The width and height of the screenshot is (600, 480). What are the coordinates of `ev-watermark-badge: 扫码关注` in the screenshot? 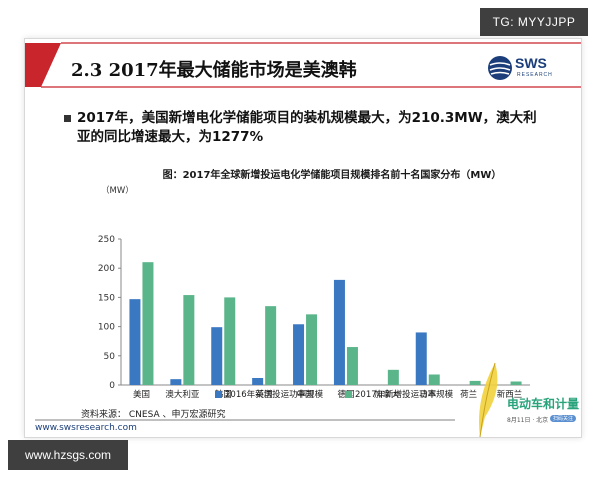 It's located at (563, 418).